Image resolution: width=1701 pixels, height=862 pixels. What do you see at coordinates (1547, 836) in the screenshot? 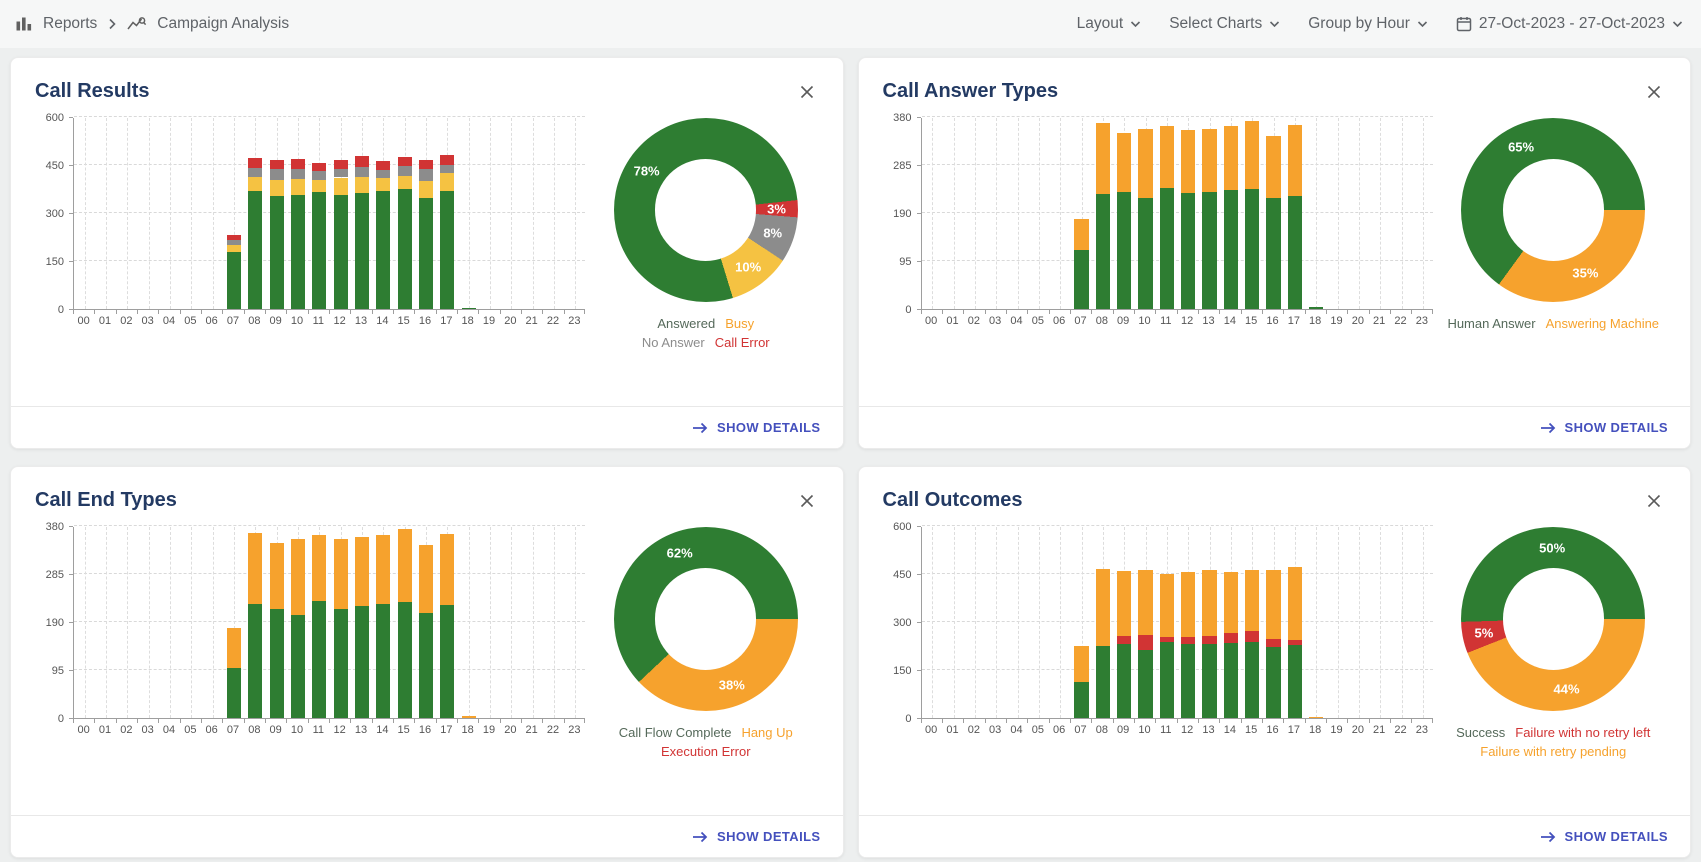
I see `arrow-right-icon` at bounding box center [1547, 836].